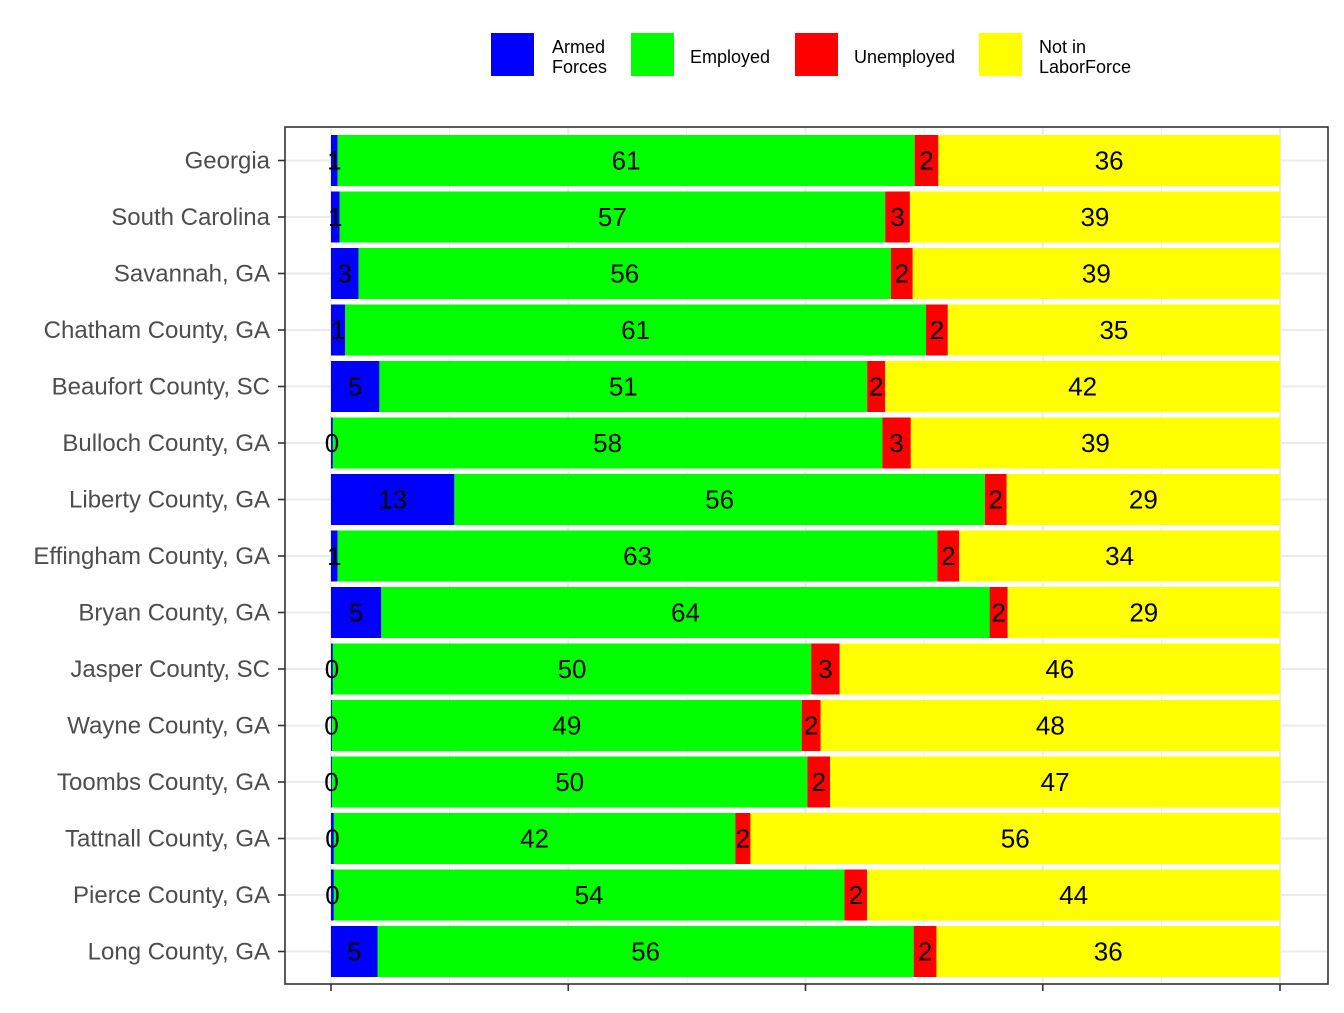 Image resolution: width=1344 pixels, height=1013 pixels. Describe the element at coordinates (190, 217) in the screenshot. I see `y-tick-label: South Carolina` at that location.